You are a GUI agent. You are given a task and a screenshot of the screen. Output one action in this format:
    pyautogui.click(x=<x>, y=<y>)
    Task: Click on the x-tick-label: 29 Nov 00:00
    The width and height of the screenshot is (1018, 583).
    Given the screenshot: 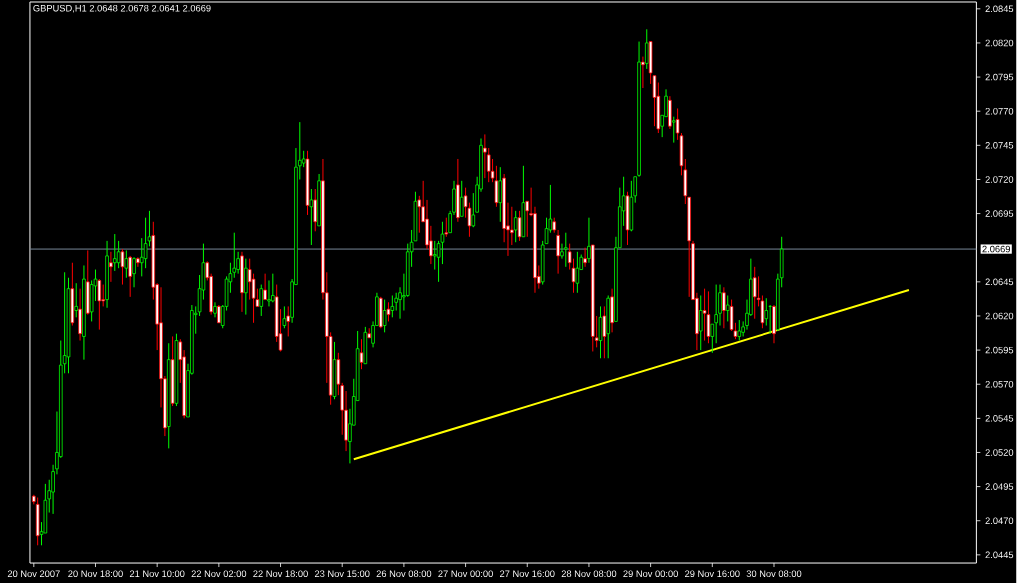 What is the action you would take?
    pyautogui.click(x=650, y=573)
    